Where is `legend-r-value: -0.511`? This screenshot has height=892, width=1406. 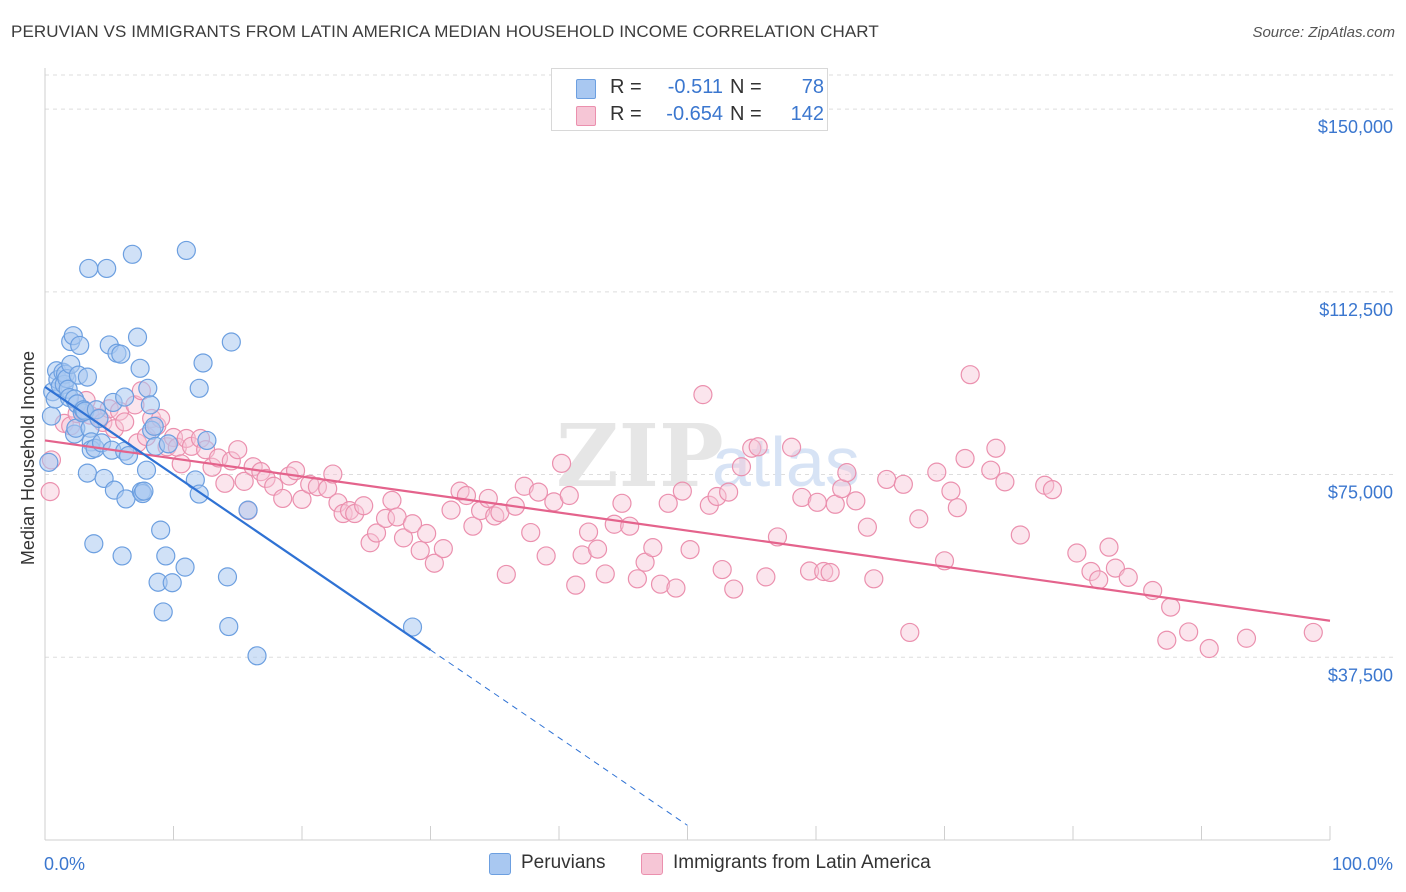 legend-r-value: -0.511 is located at coordinates (695, 87).